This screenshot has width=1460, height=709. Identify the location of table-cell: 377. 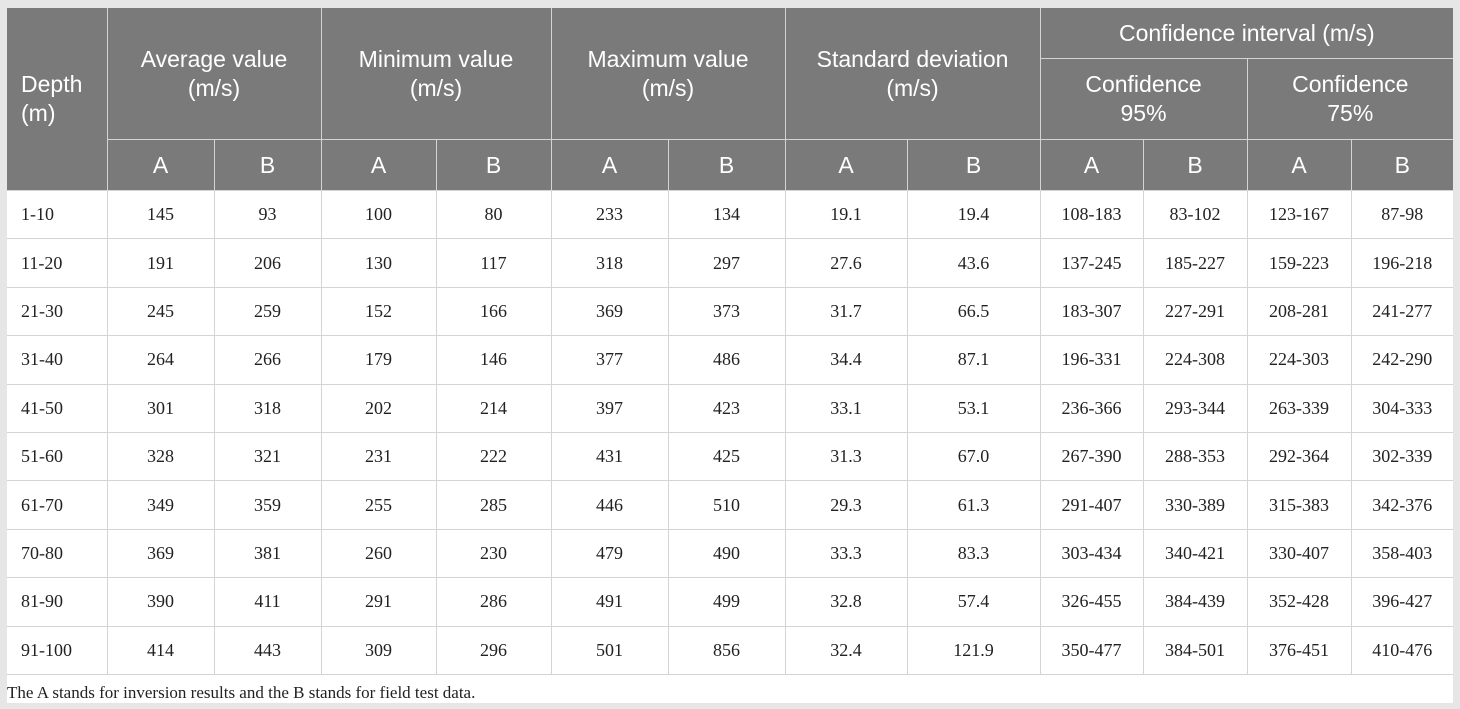
(609, 360).